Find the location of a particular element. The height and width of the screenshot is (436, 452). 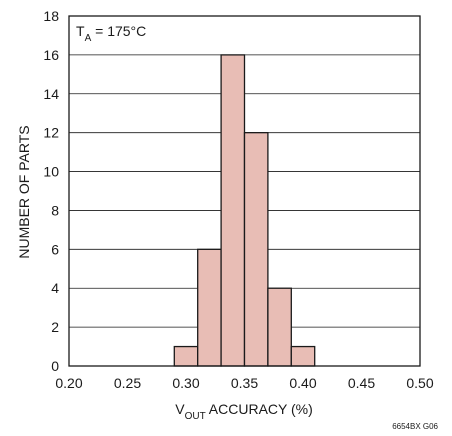

y-tick-label: 12 is located at coordinates (51, 133).